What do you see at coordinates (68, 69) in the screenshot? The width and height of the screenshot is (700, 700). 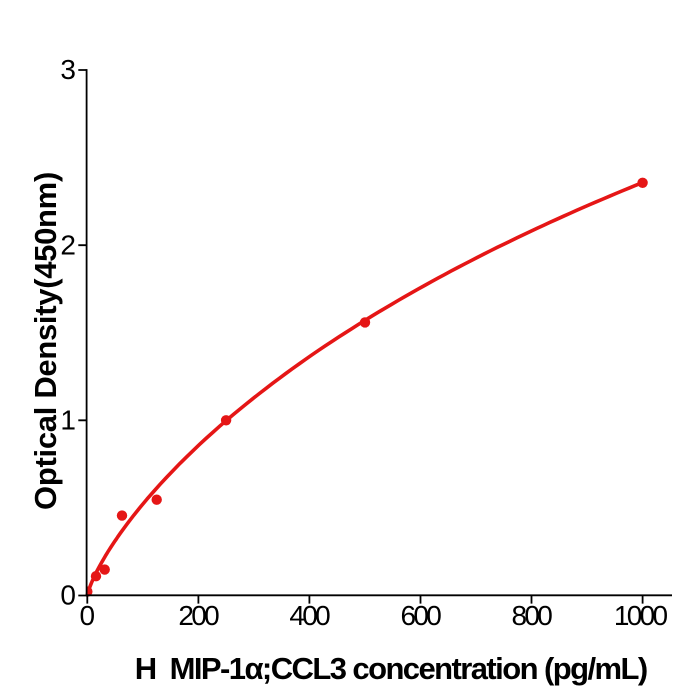 I see `svg-text: 3` at bounding box center [68, 69].